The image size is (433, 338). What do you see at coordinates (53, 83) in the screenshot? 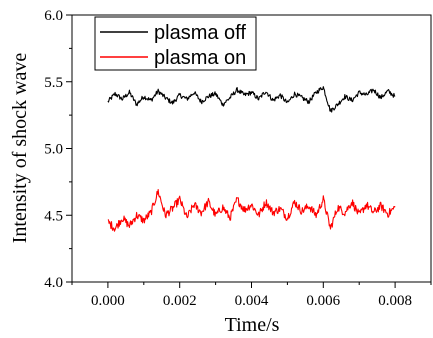
I see `y-tick-label: 5.5` at bounding box center [53, 83].